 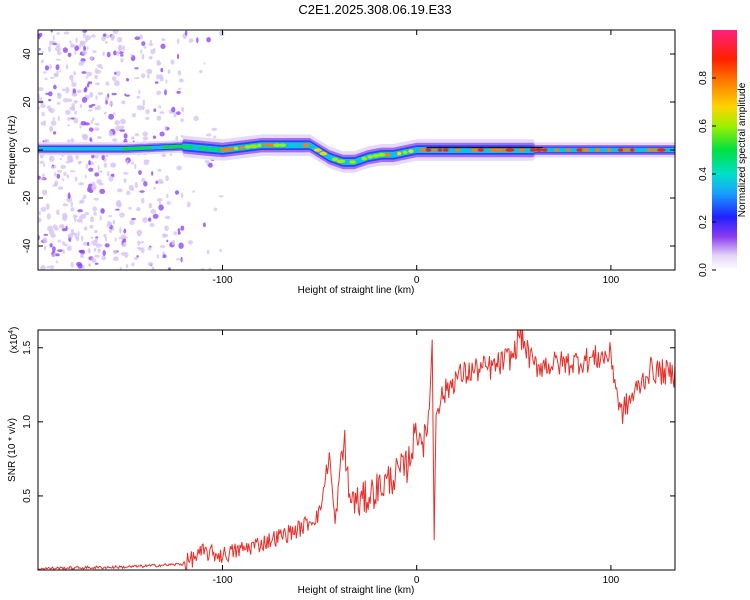 What do you see at coordinates (14, 340) in the screenshot?
I see `scale-factor-label: (x104)` at bounding box center [14, 340].